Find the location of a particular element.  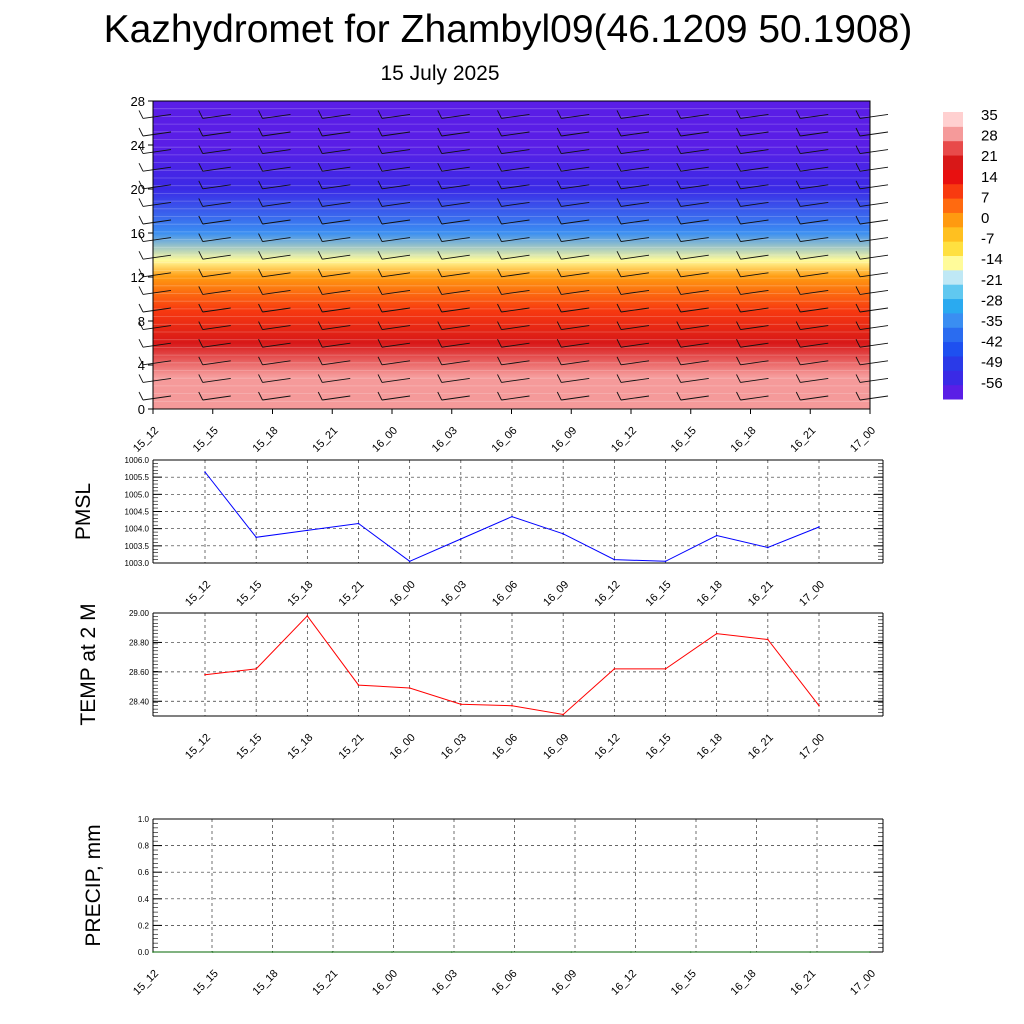

colorbar-label: -7 is located at coordinates (987, 239).